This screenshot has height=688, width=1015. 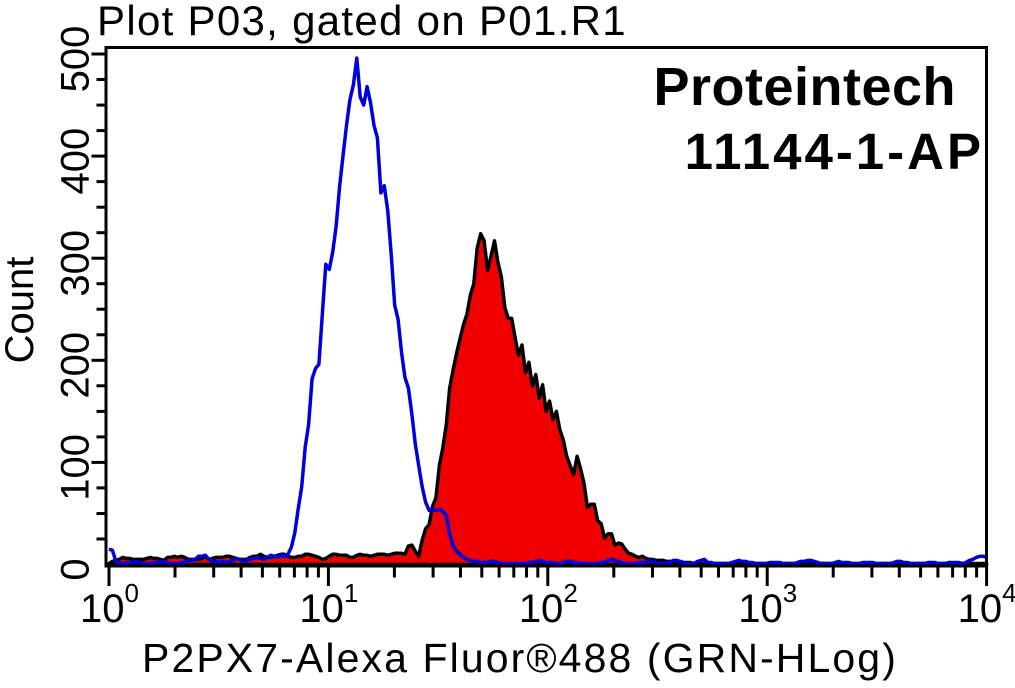 What do you see at coordinates (76, 161) in the screenshot?
I see `svg-text: 400` at bounding box center [76, 161].